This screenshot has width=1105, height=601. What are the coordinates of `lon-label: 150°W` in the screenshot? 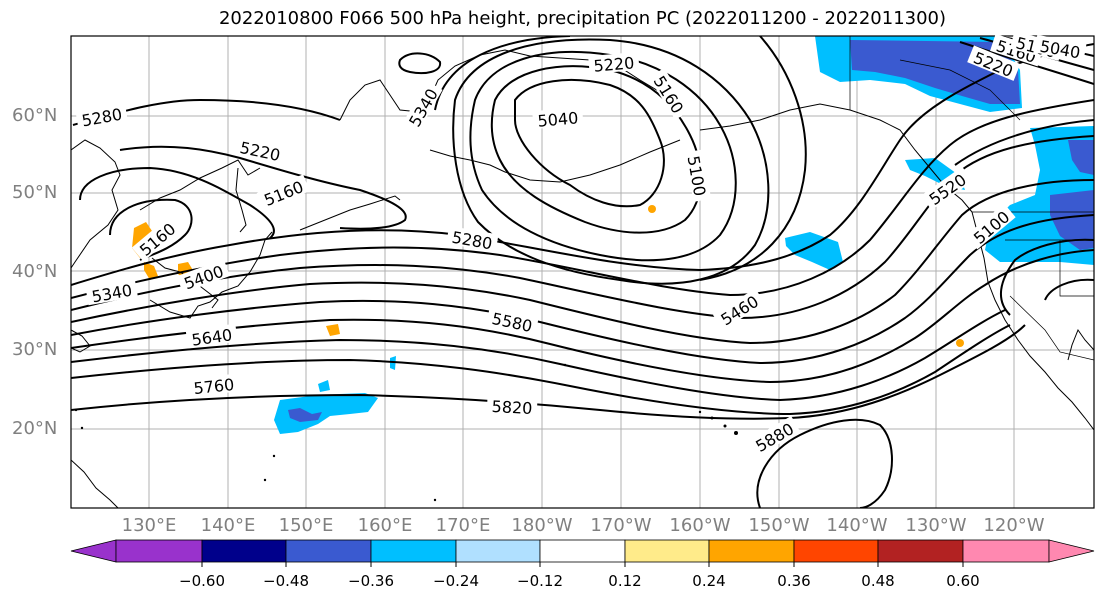 It's located at (779, 525).